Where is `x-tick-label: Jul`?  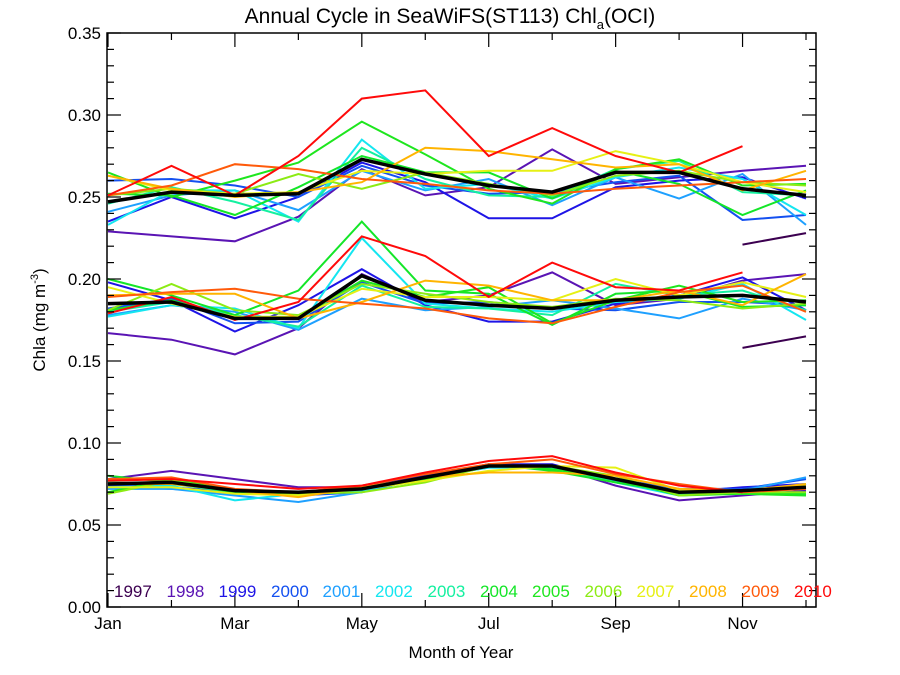 x-tick-label: Jul is located at coordinates (489, 623).